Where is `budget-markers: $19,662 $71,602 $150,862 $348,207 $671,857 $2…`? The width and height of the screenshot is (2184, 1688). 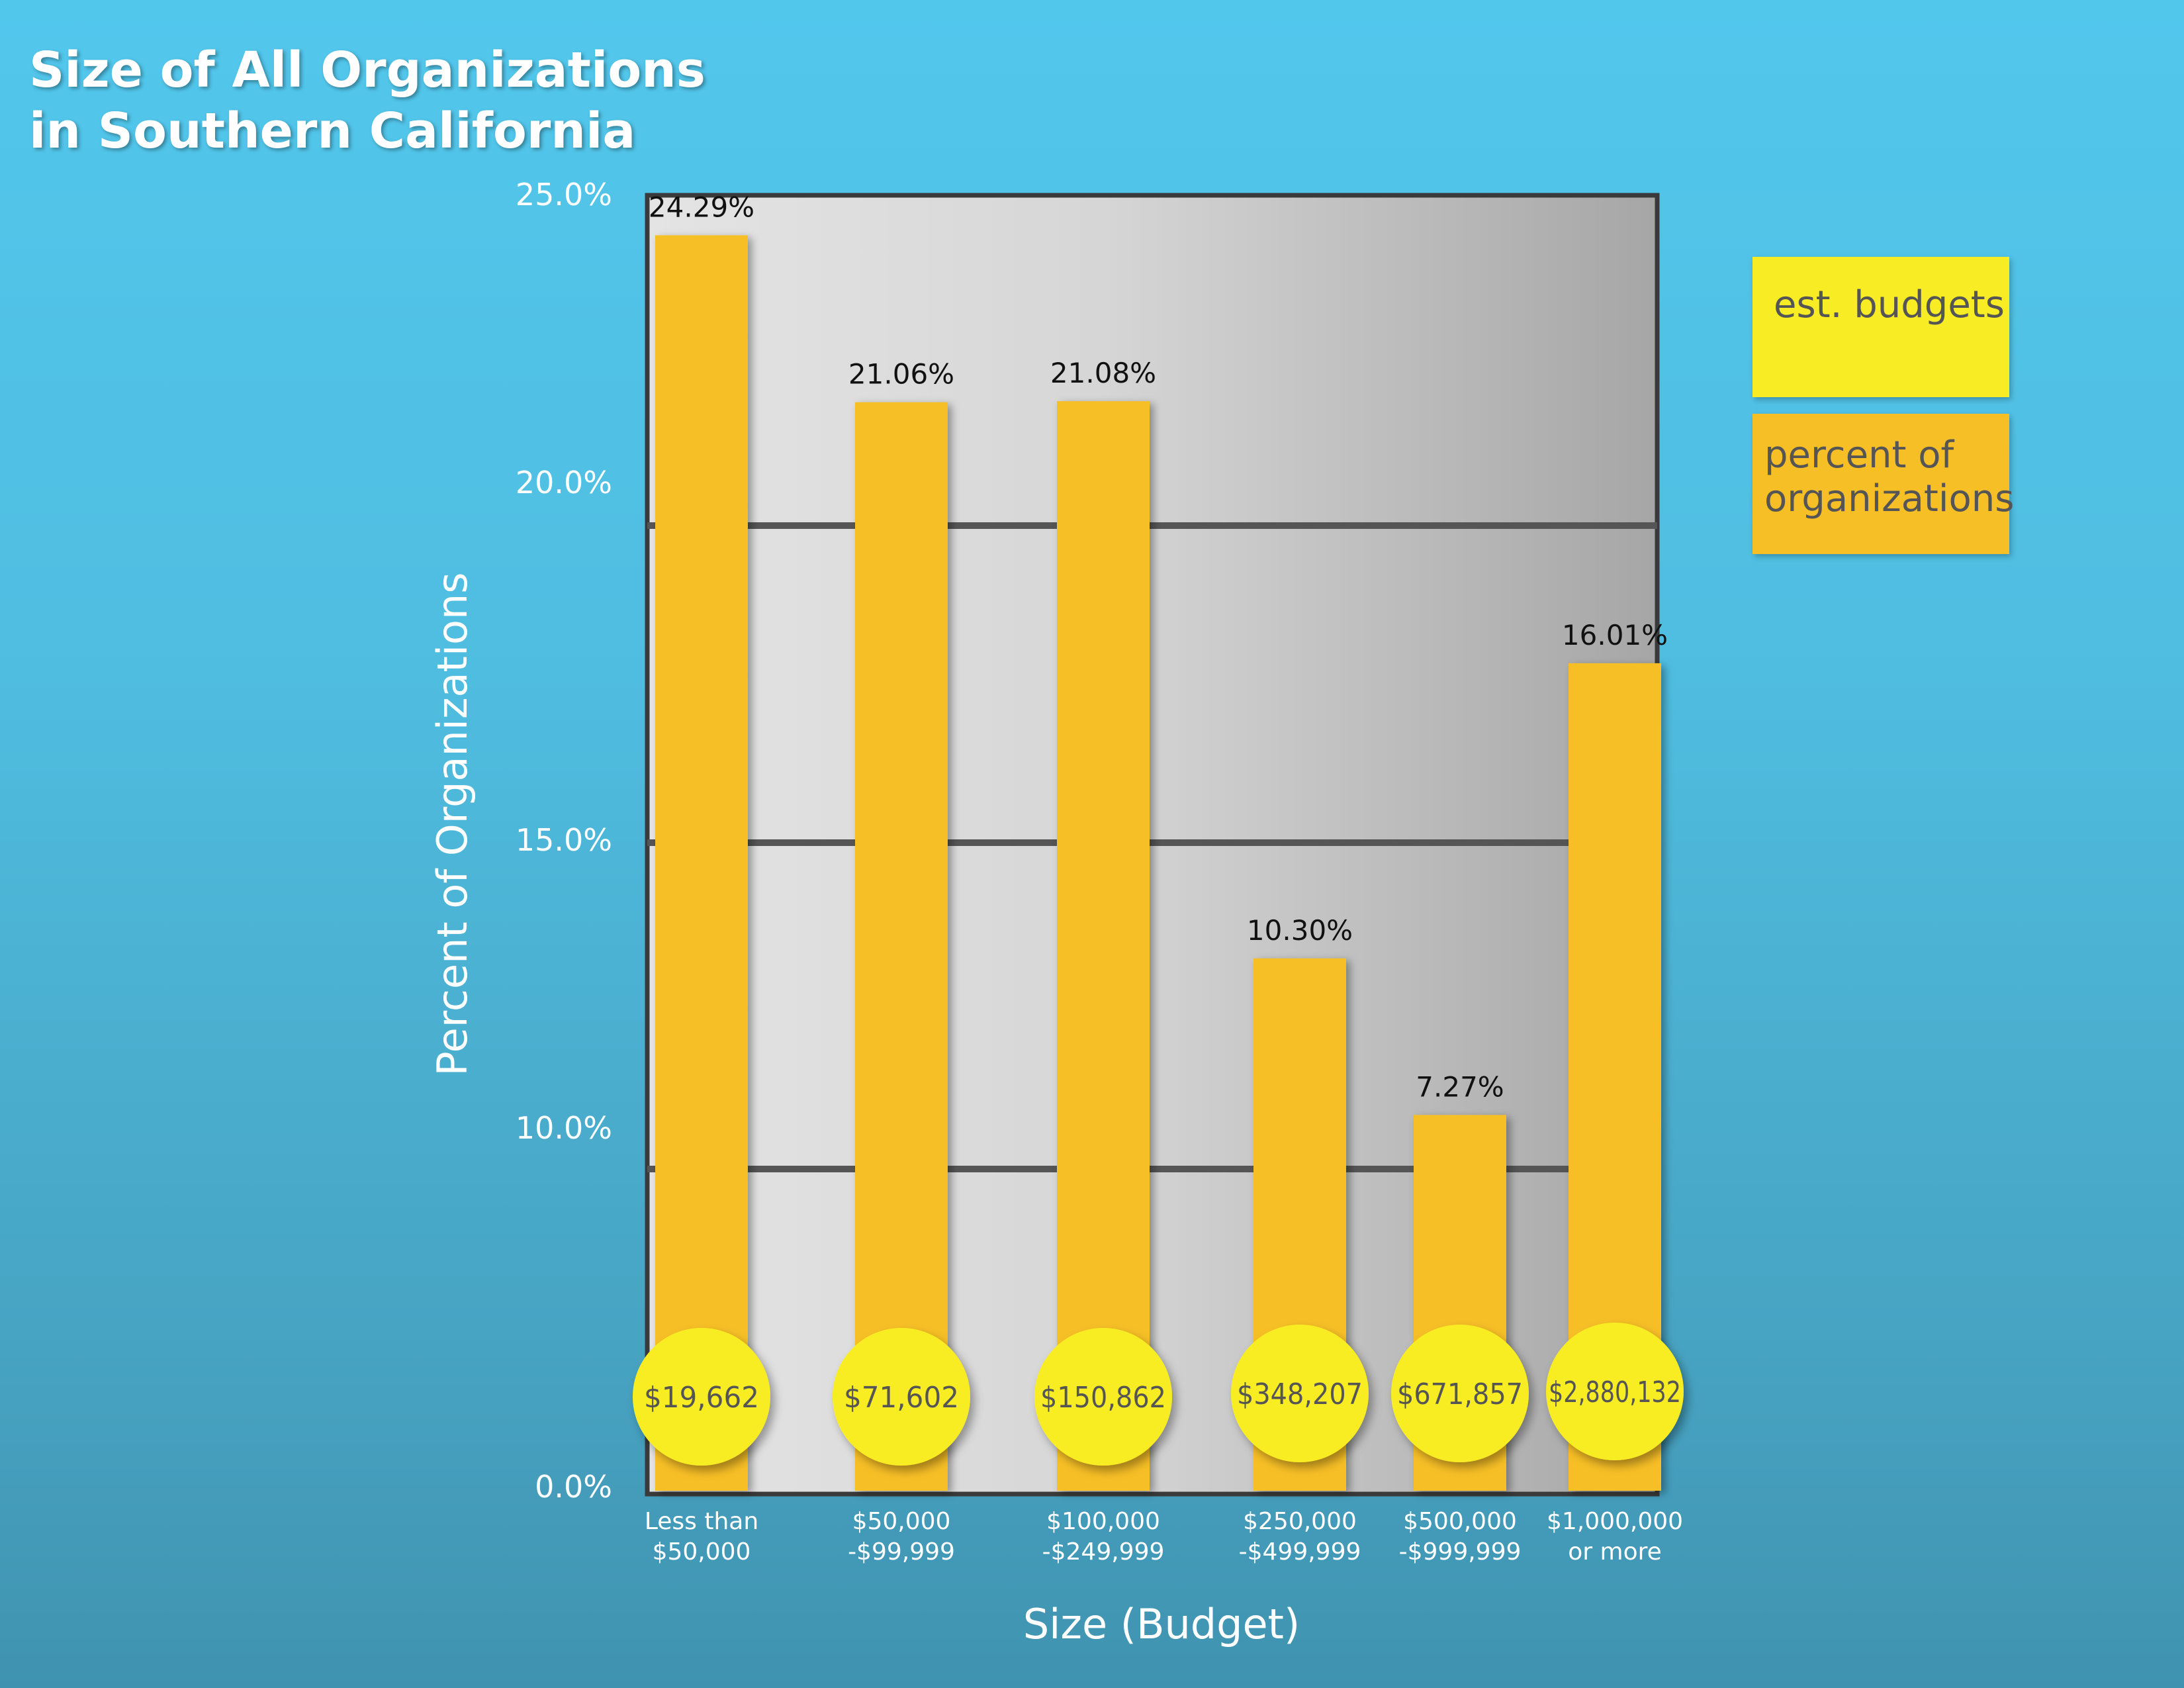
budget-markers: $19,662 $71,602 $150,862 $348,207 $671,857 $2… is located at coordinates (1158, 1394).